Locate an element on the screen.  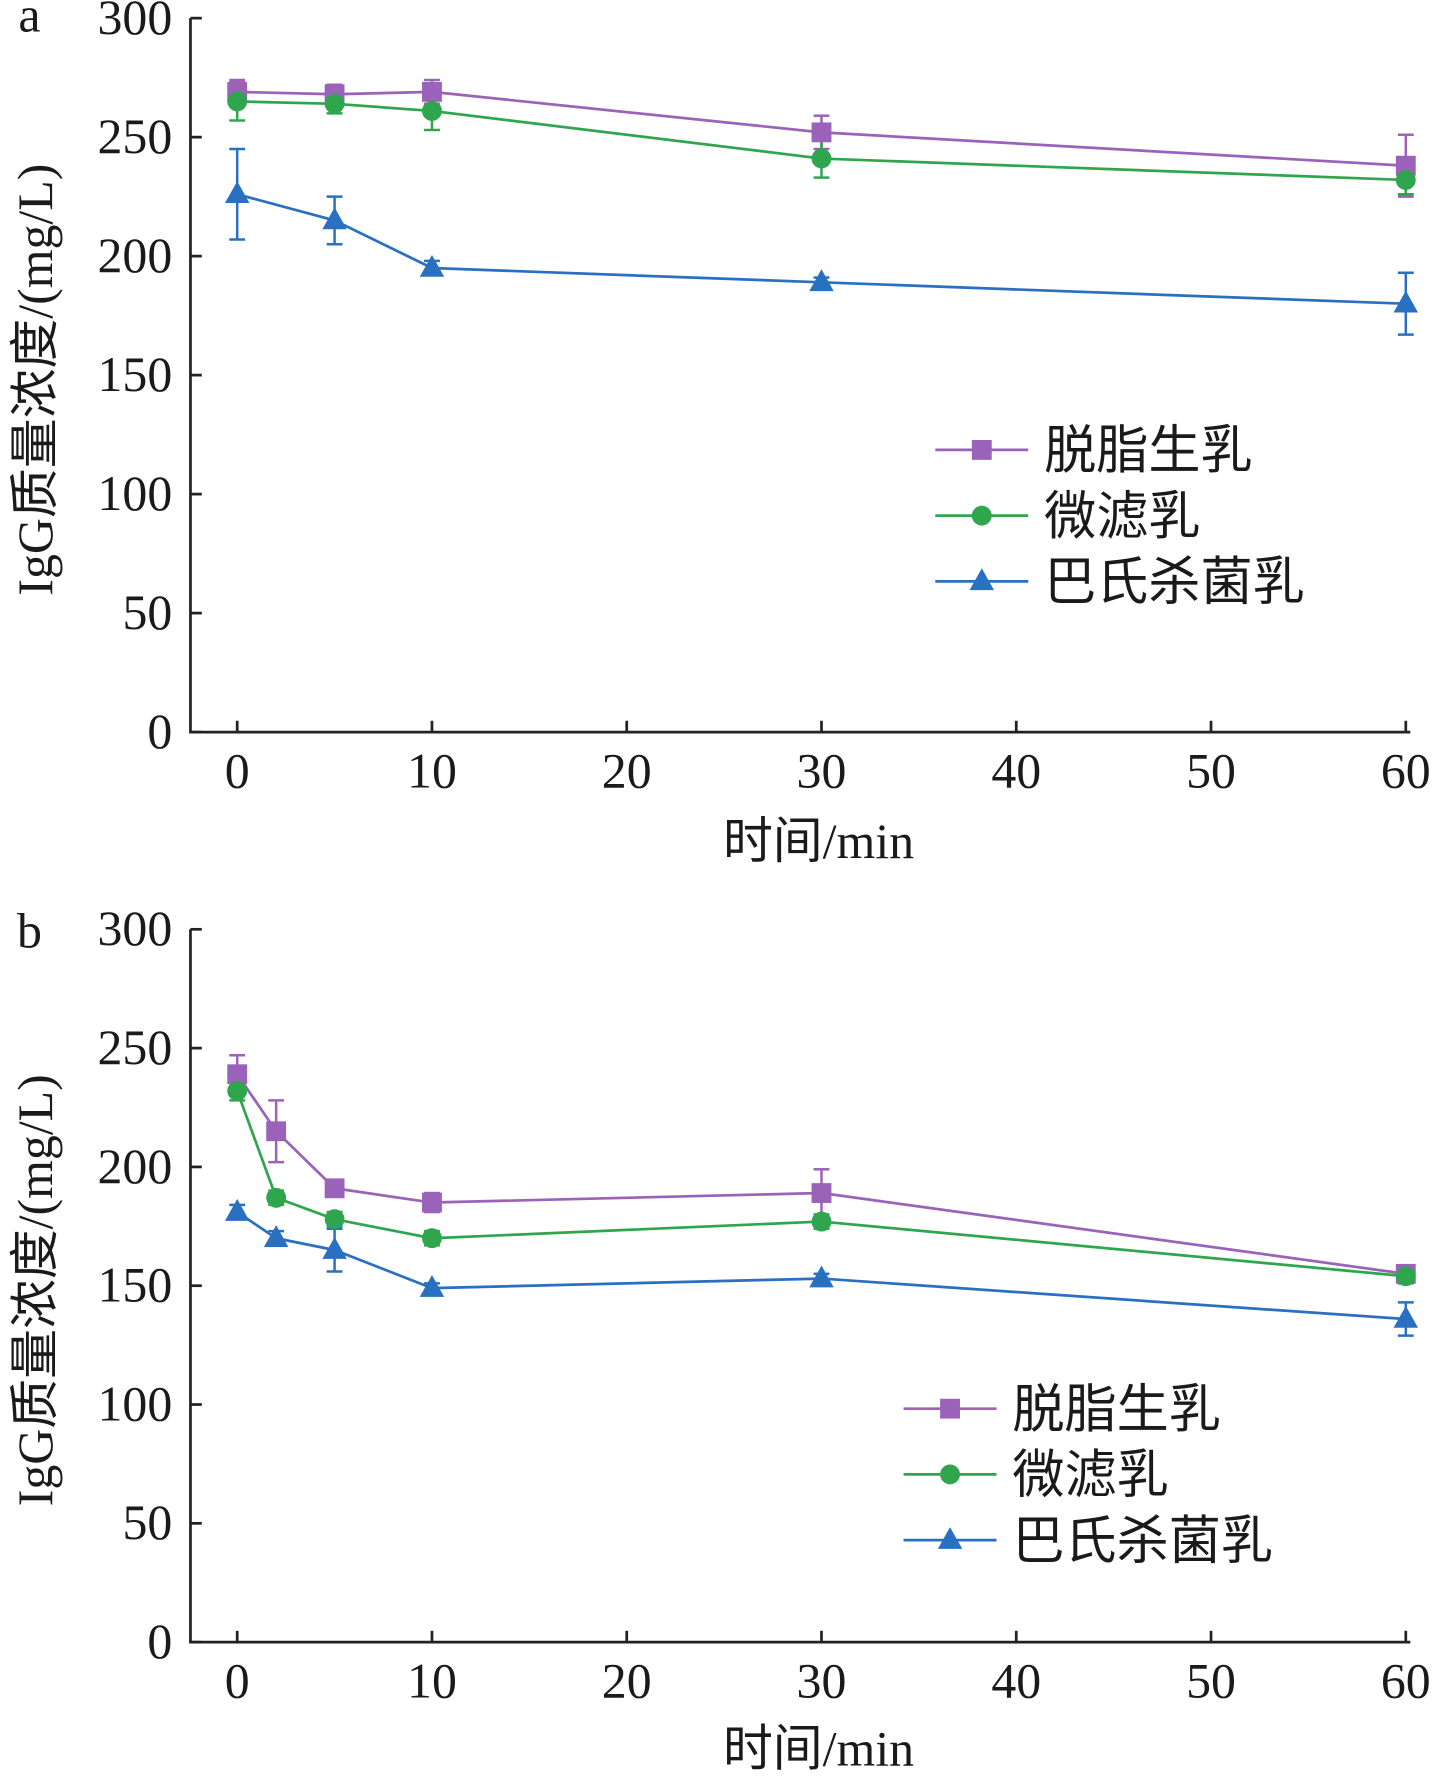
panel-label: a is located at coordinates (29, 21).